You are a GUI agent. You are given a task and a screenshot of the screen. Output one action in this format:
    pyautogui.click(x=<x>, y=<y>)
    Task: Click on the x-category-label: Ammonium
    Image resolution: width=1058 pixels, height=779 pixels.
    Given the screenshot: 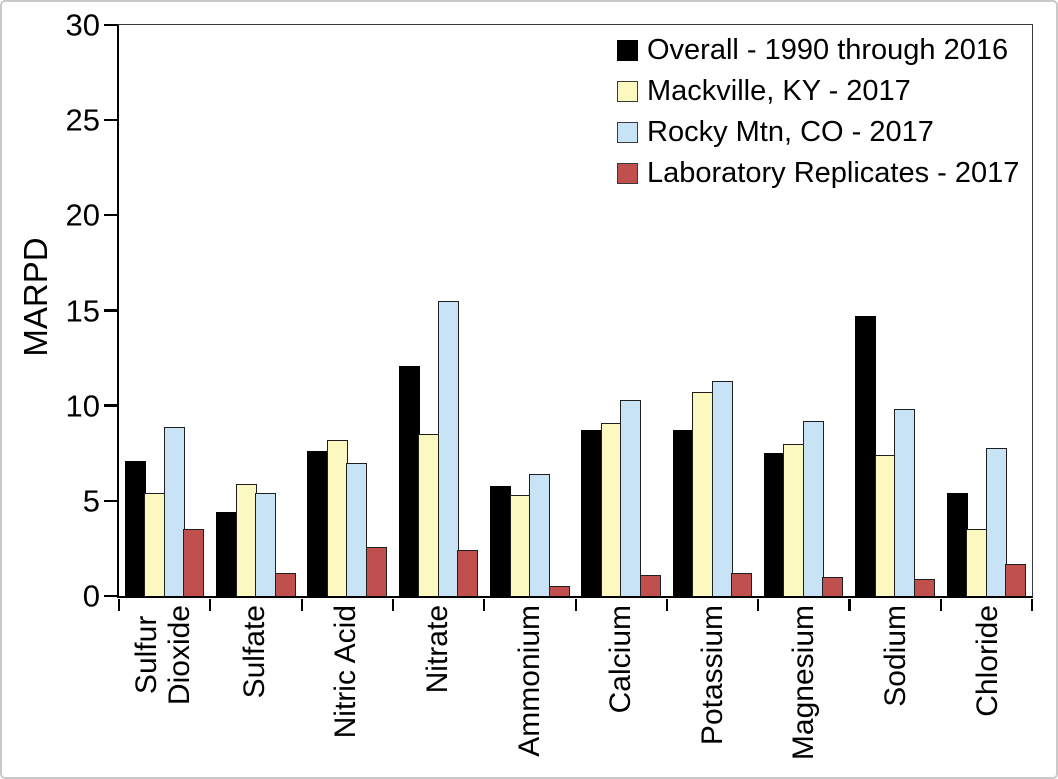 What is the action you would take?
    pyautogui.click(x=529, y=681)
    